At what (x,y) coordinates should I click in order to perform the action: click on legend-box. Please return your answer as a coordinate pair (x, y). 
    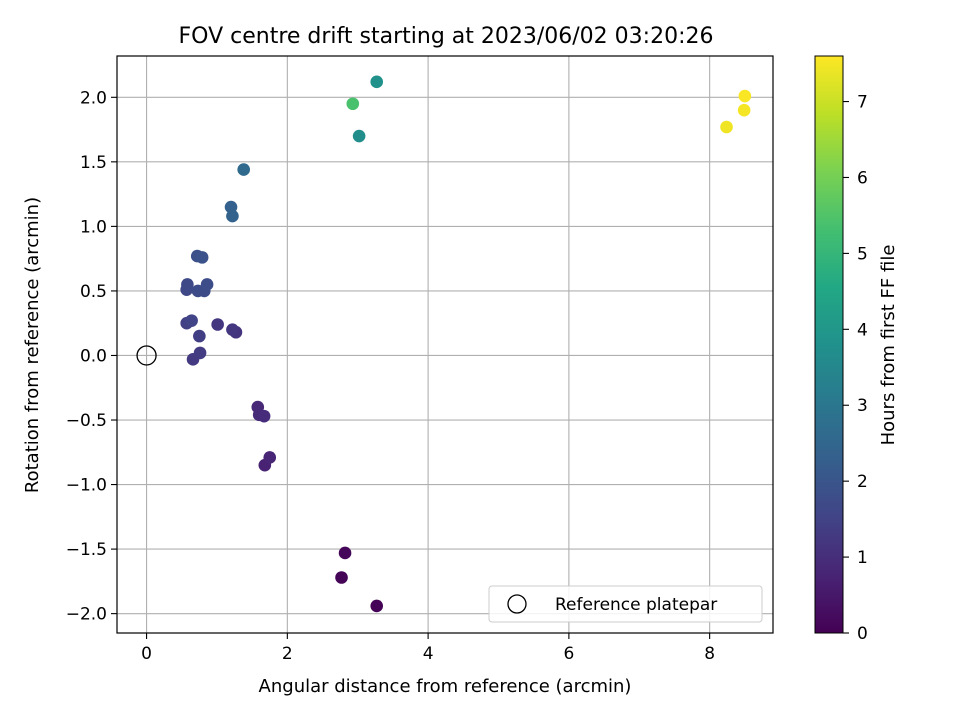
    Looking at the image, I should click on (625, 604).